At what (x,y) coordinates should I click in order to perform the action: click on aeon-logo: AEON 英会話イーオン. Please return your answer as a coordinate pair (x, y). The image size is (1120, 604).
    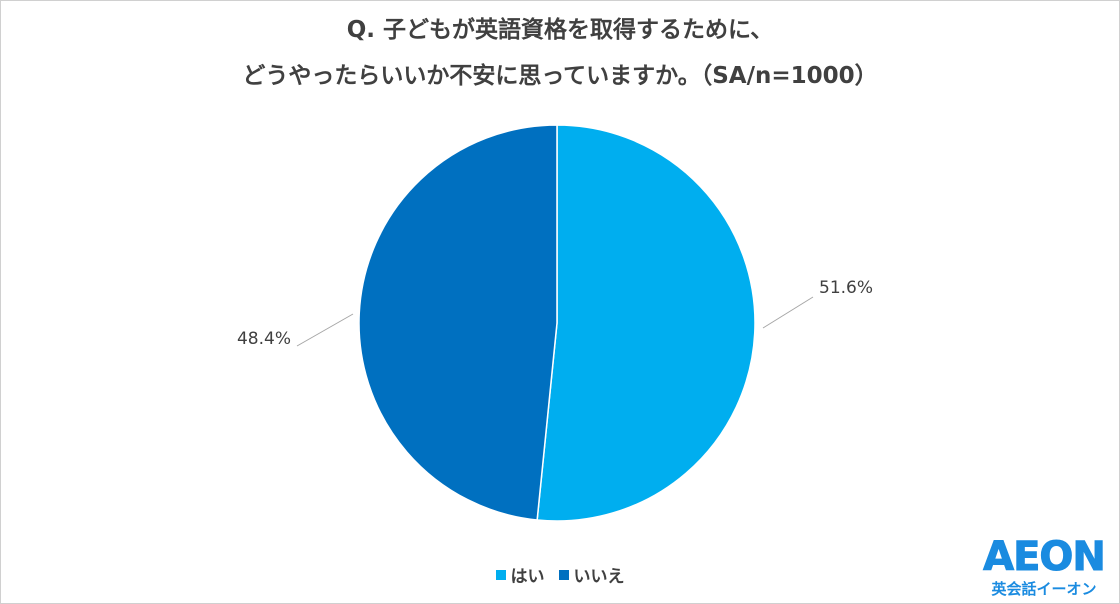
    Looking at the image, I should click on (1044, 568).